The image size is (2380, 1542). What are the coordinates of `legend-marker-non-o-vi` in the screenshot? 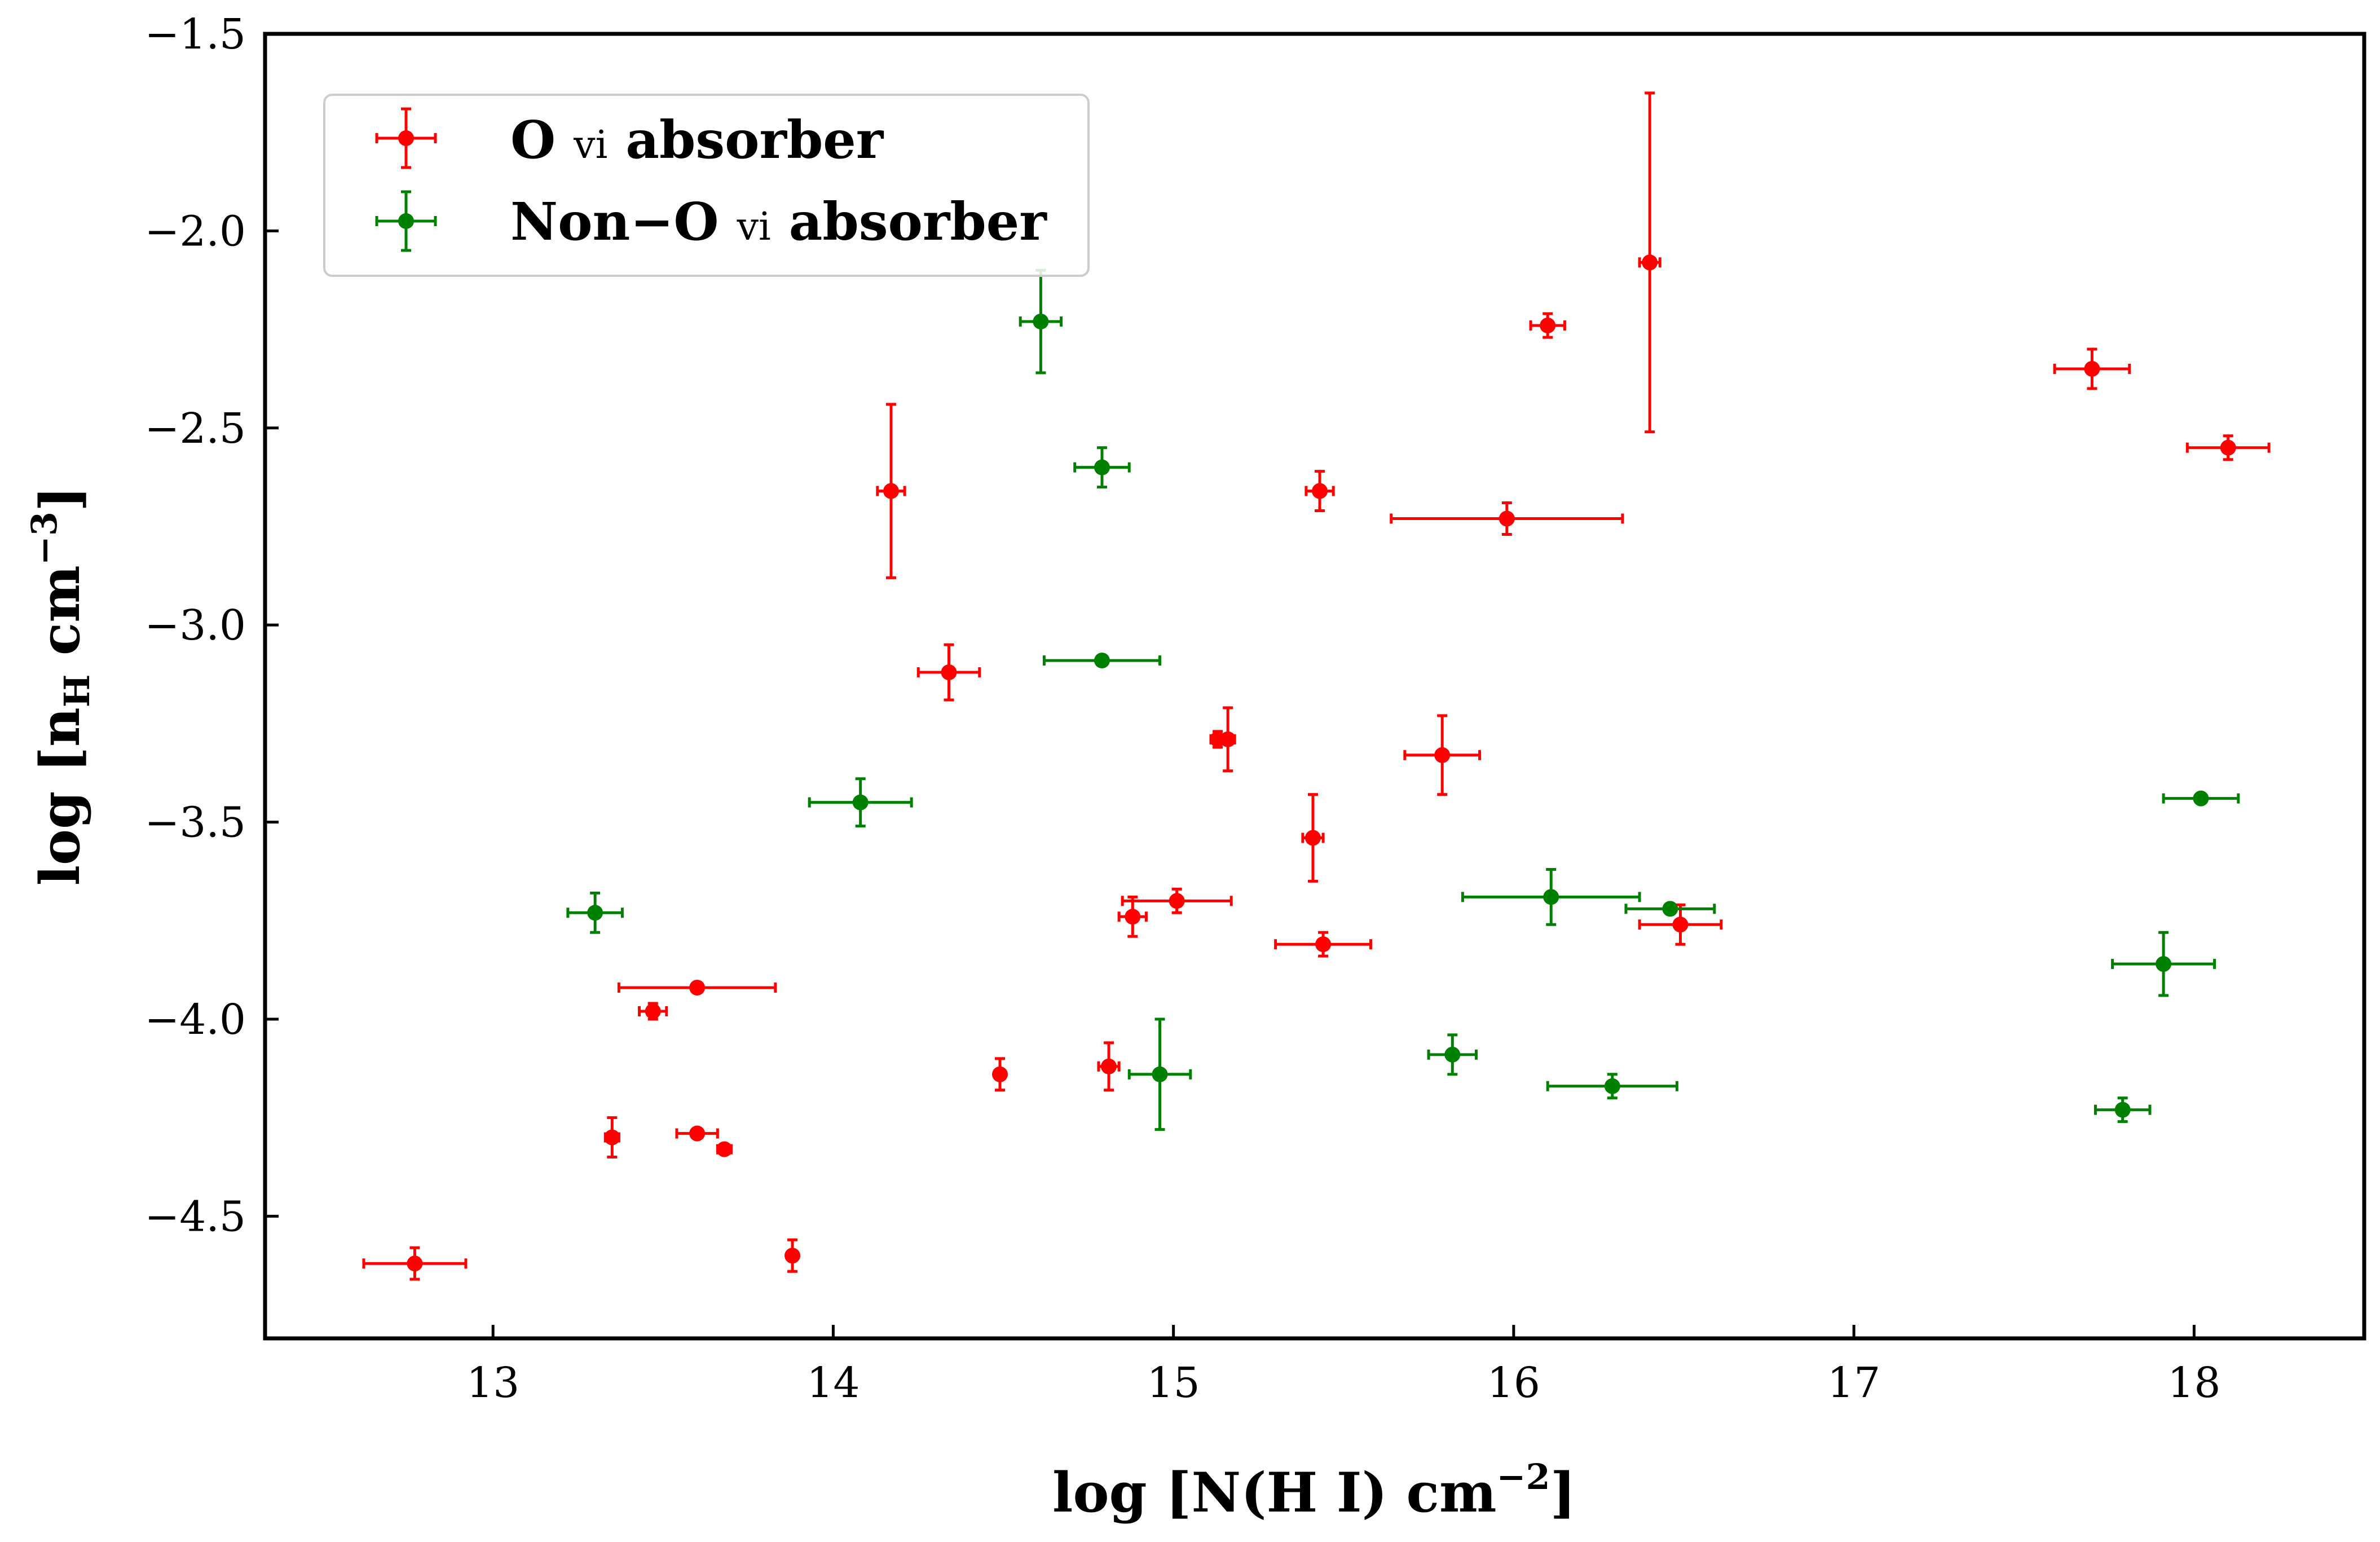 It's located at (406, 221).